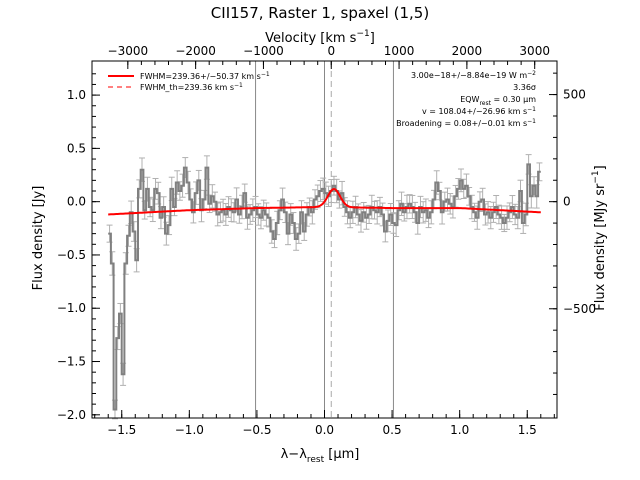  I want to click on y-tick-label-1: 0.5, so click(76, 148).